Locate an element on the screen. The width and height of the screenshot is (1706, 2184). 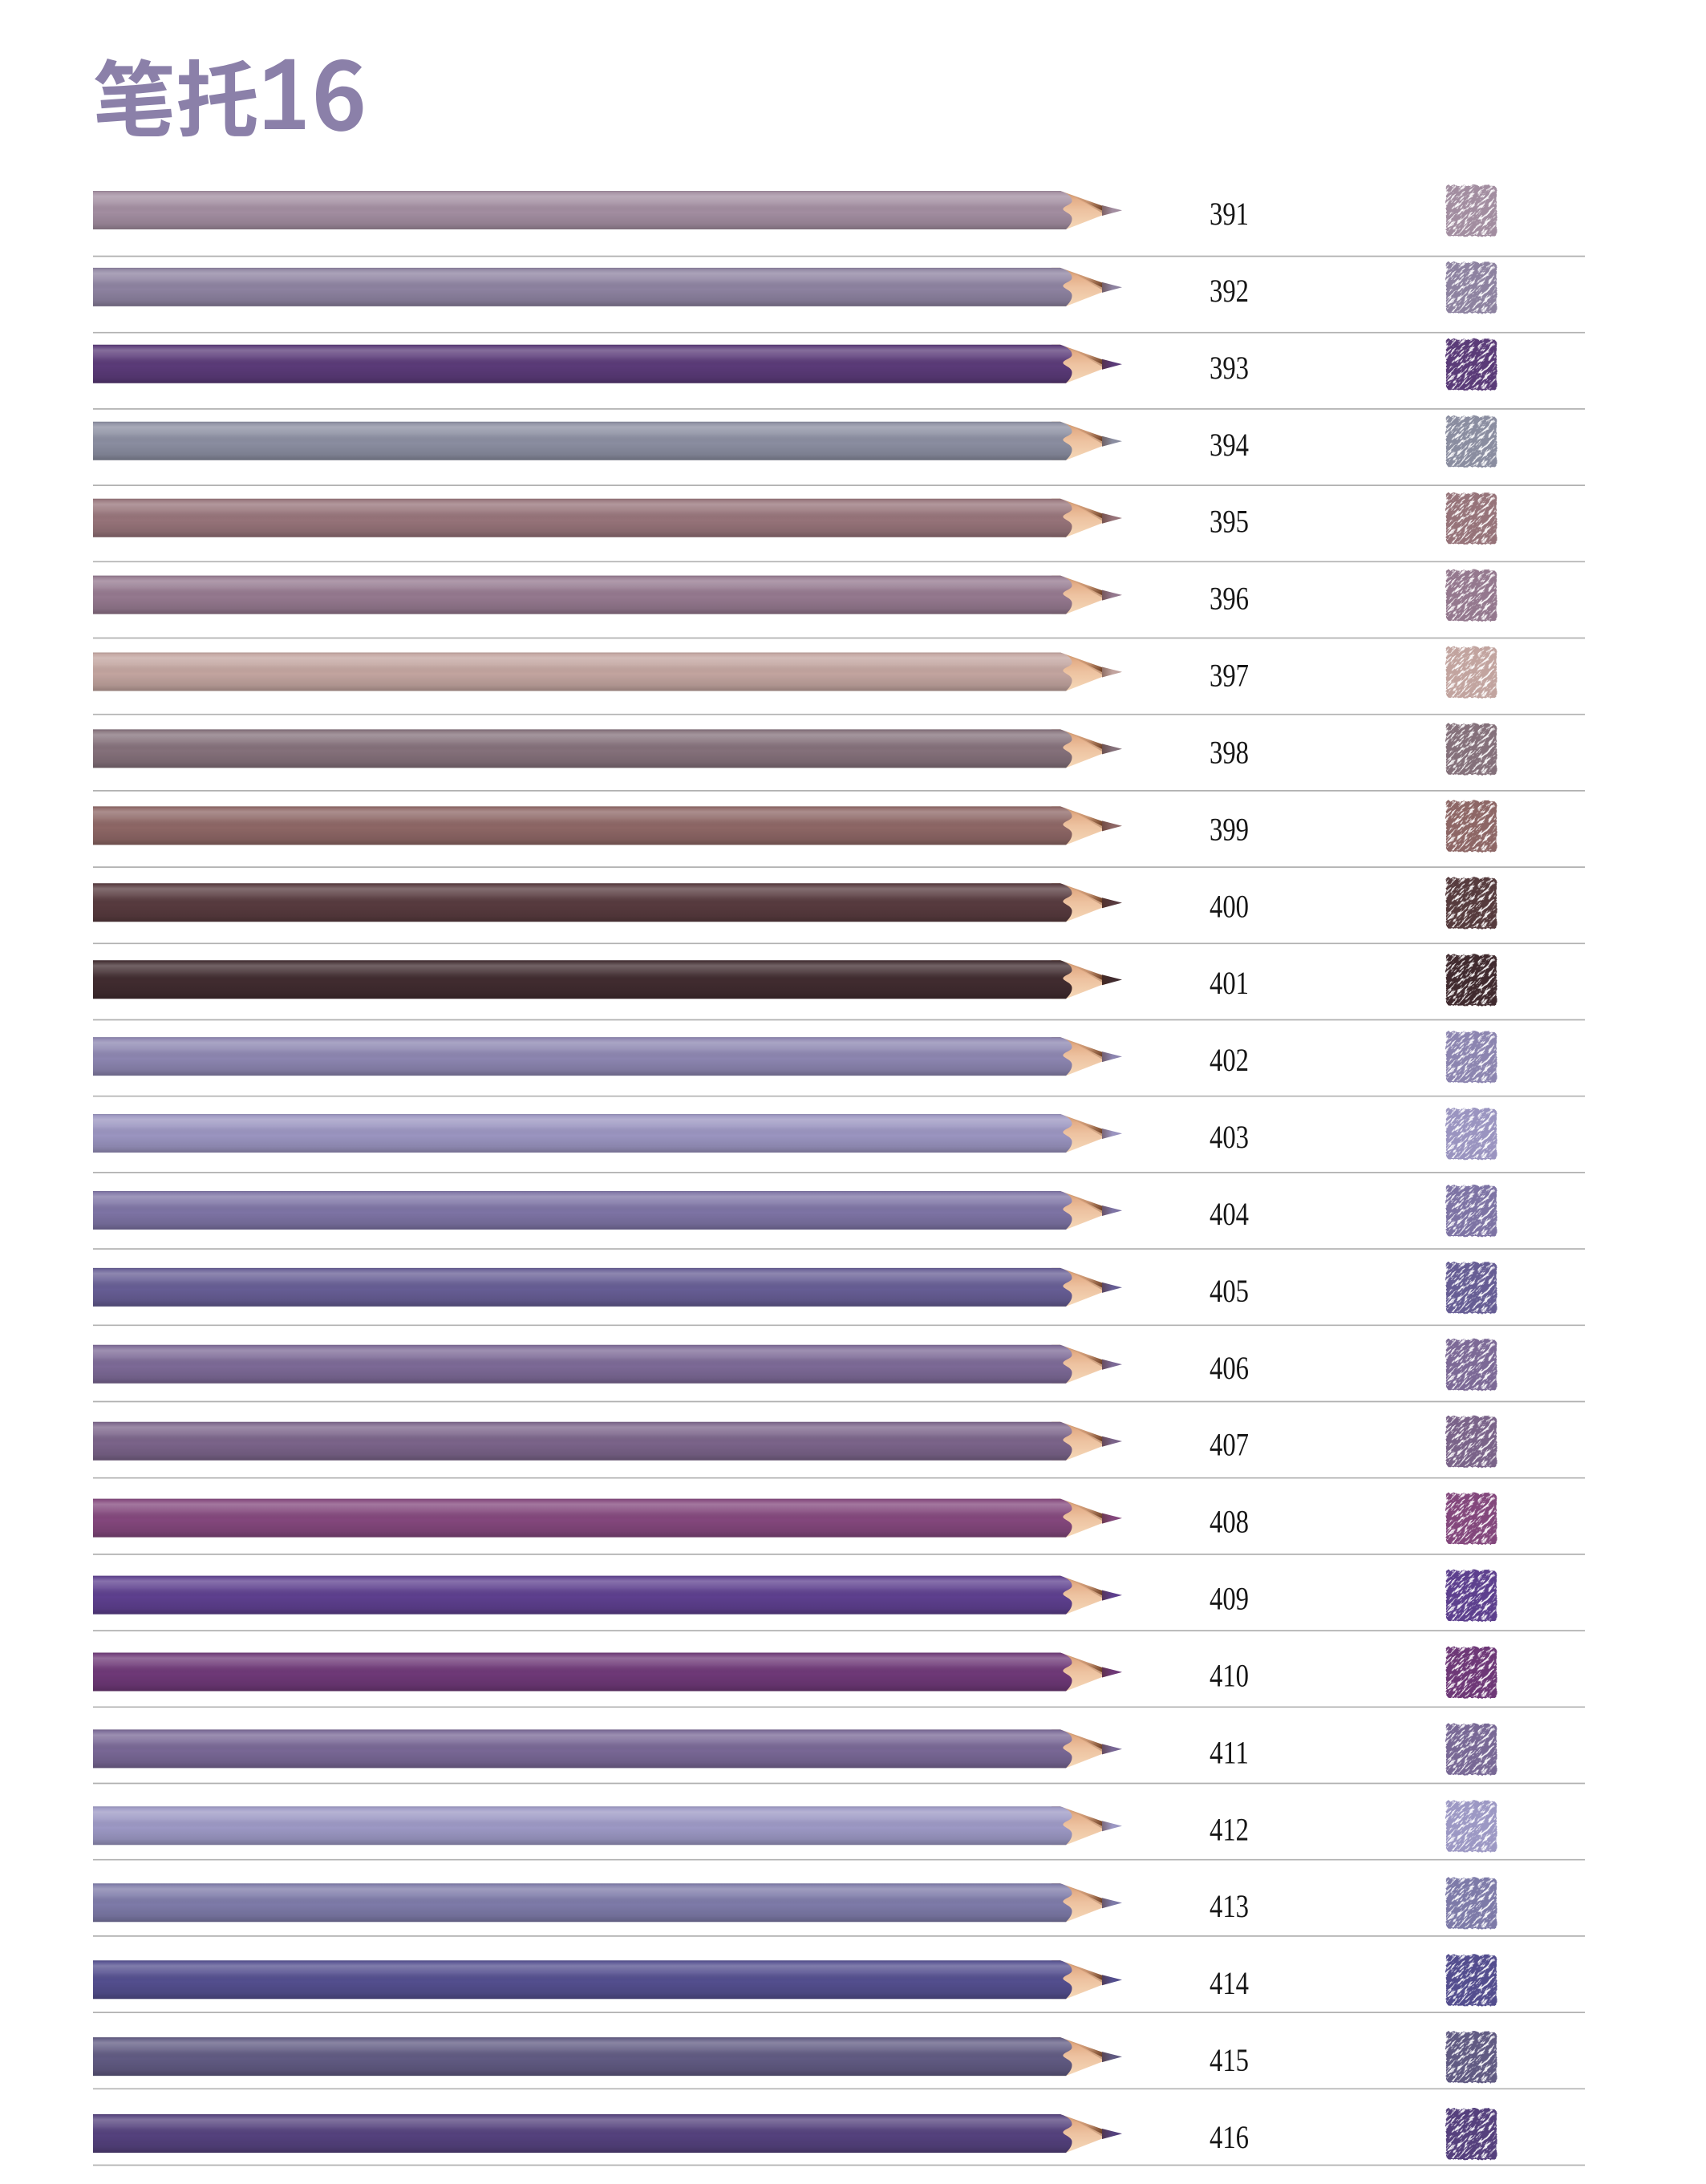
svg-text: 409 is located at coordinates (1229, 1599).